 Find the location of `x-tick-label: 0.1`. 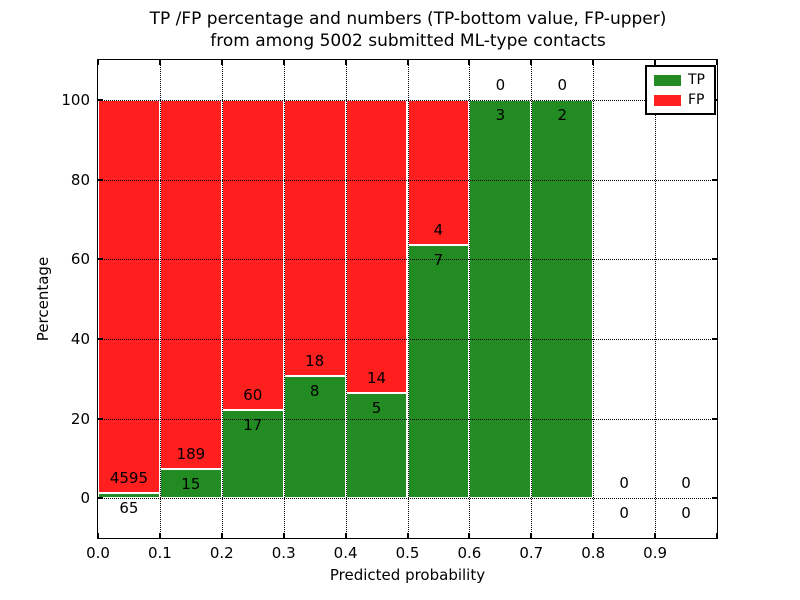

x-tick-label: 0.1 is located at coordinates (159, 553).